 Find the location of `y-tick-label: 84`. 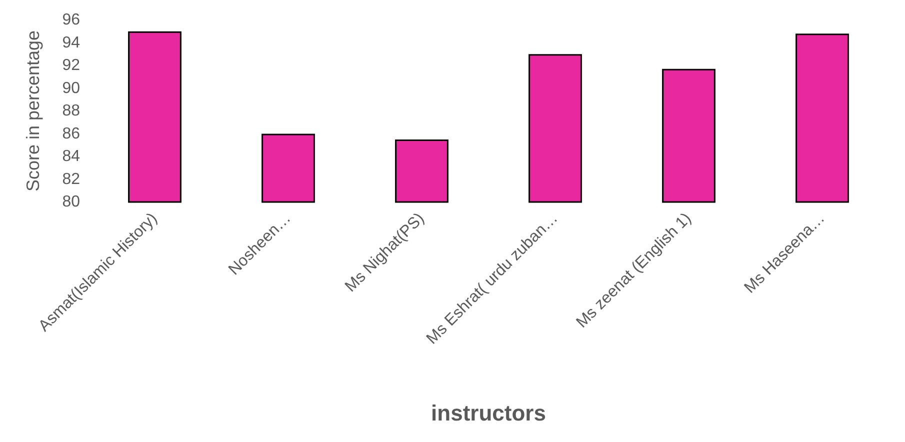

y-tick-label: 84 is located at coordinates (71, 156).